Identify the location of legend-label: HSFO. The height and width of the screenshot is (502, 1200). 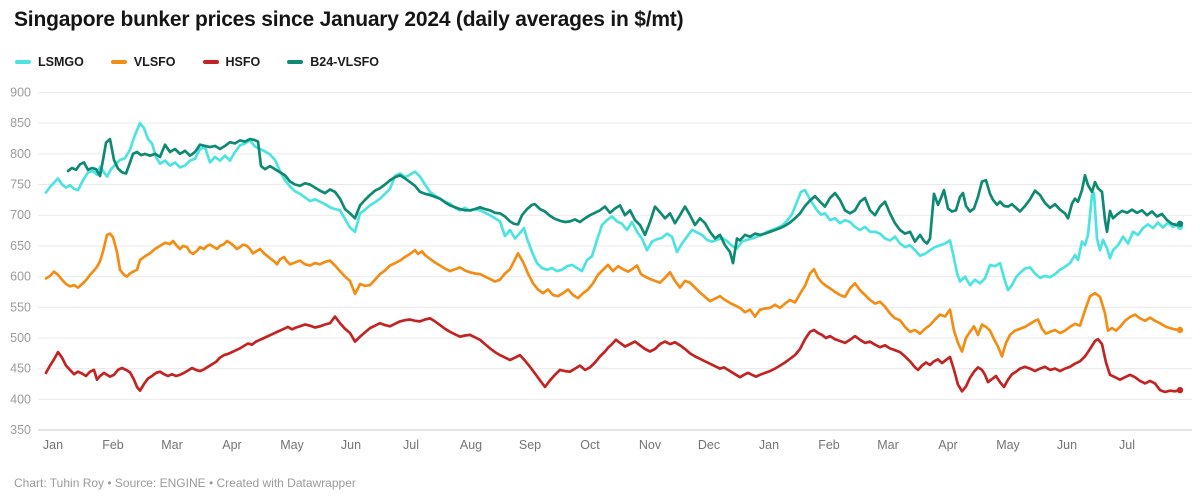
(243, 62).